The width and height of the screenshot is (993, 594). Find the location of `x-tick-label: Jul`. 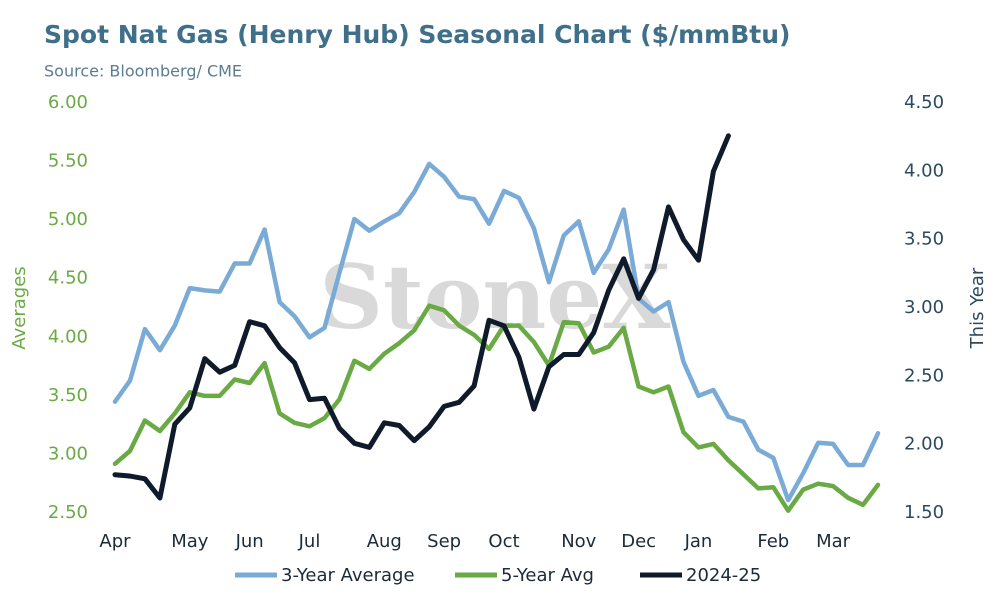

x-tick-label: Jul is located at coordinates (309, 541).